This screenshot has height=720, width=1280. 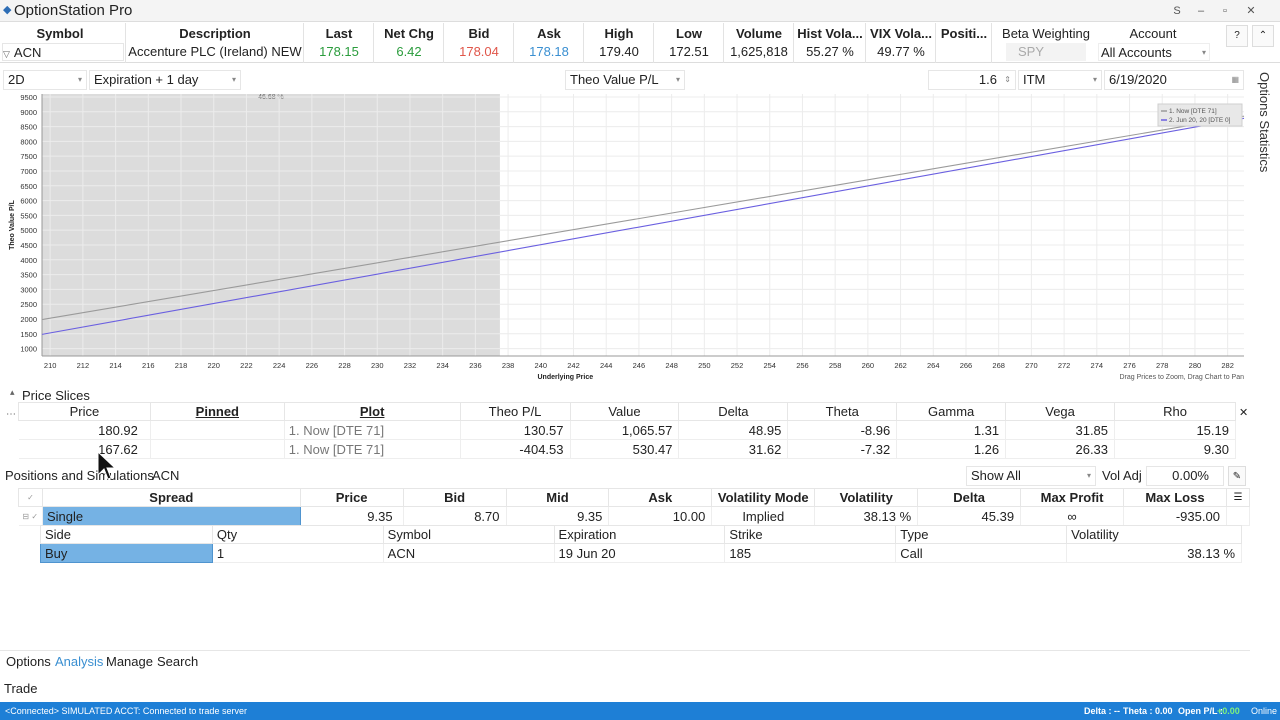 I want to click on vol-mode-cell: Implied, so click(x=763, y=516).